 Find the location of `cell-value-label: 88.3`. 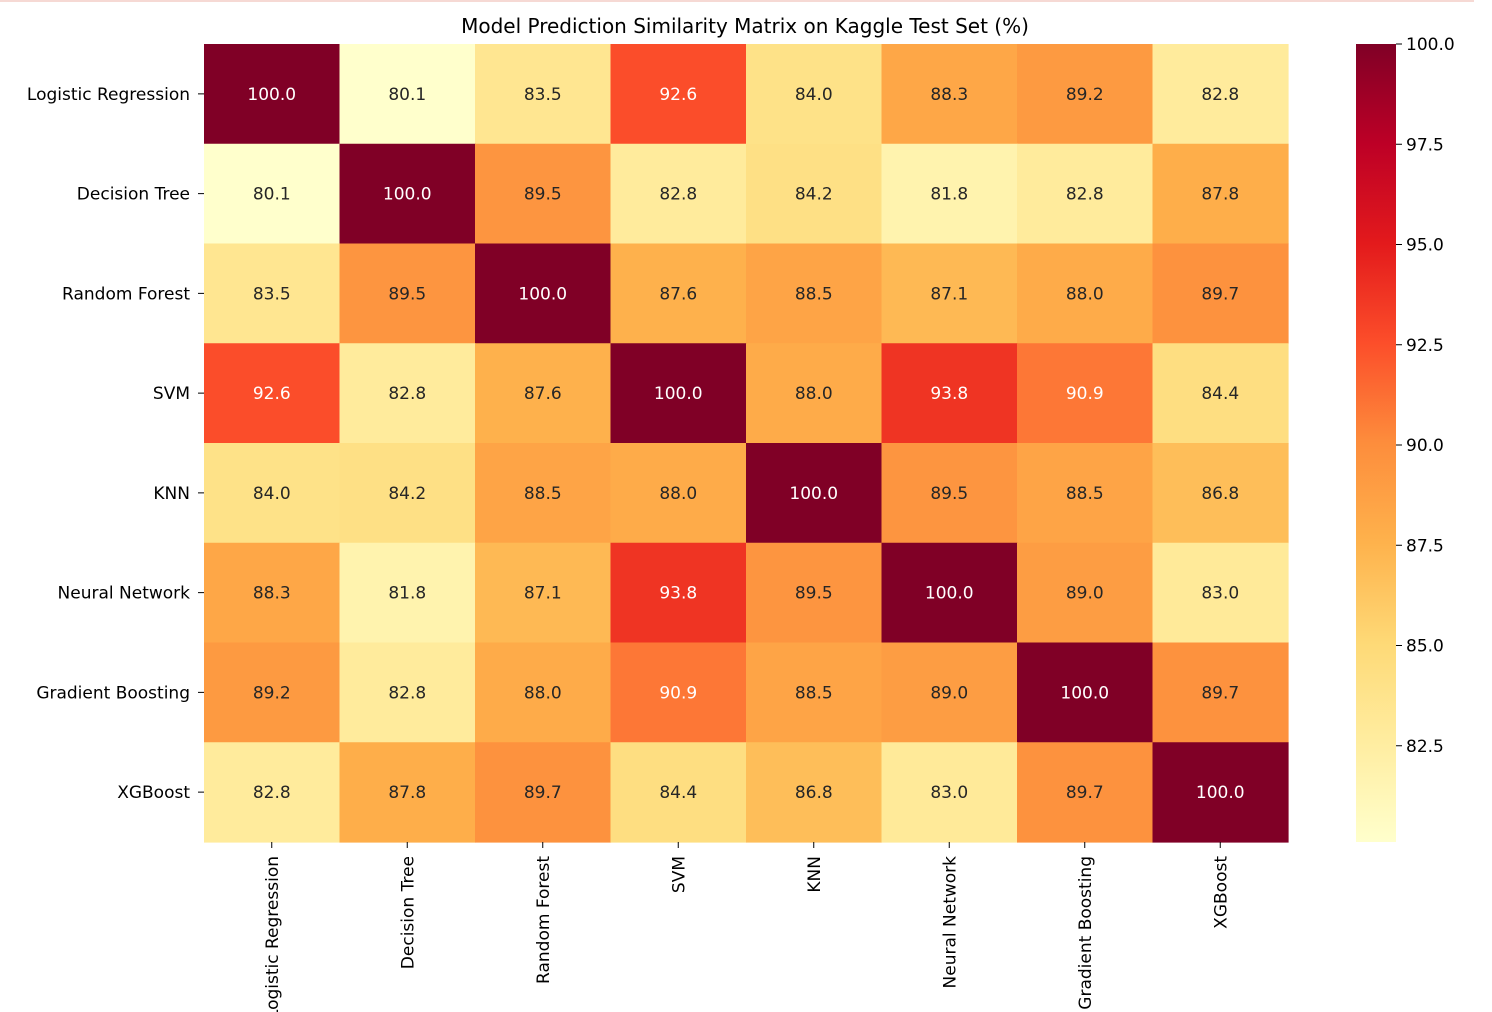

cell-value-label: 88.3 is located at coordinates (949, 95).